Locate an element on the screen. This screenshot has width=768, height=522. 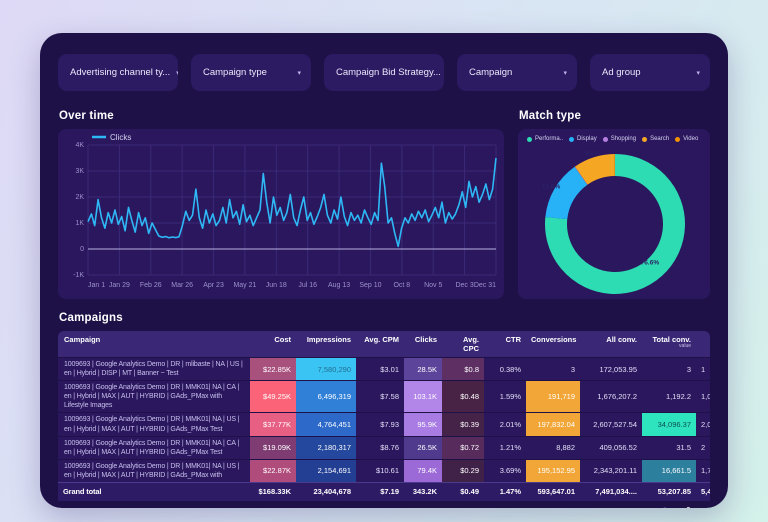
metric-cell: 1.59% is located at coordinates (505, 396).